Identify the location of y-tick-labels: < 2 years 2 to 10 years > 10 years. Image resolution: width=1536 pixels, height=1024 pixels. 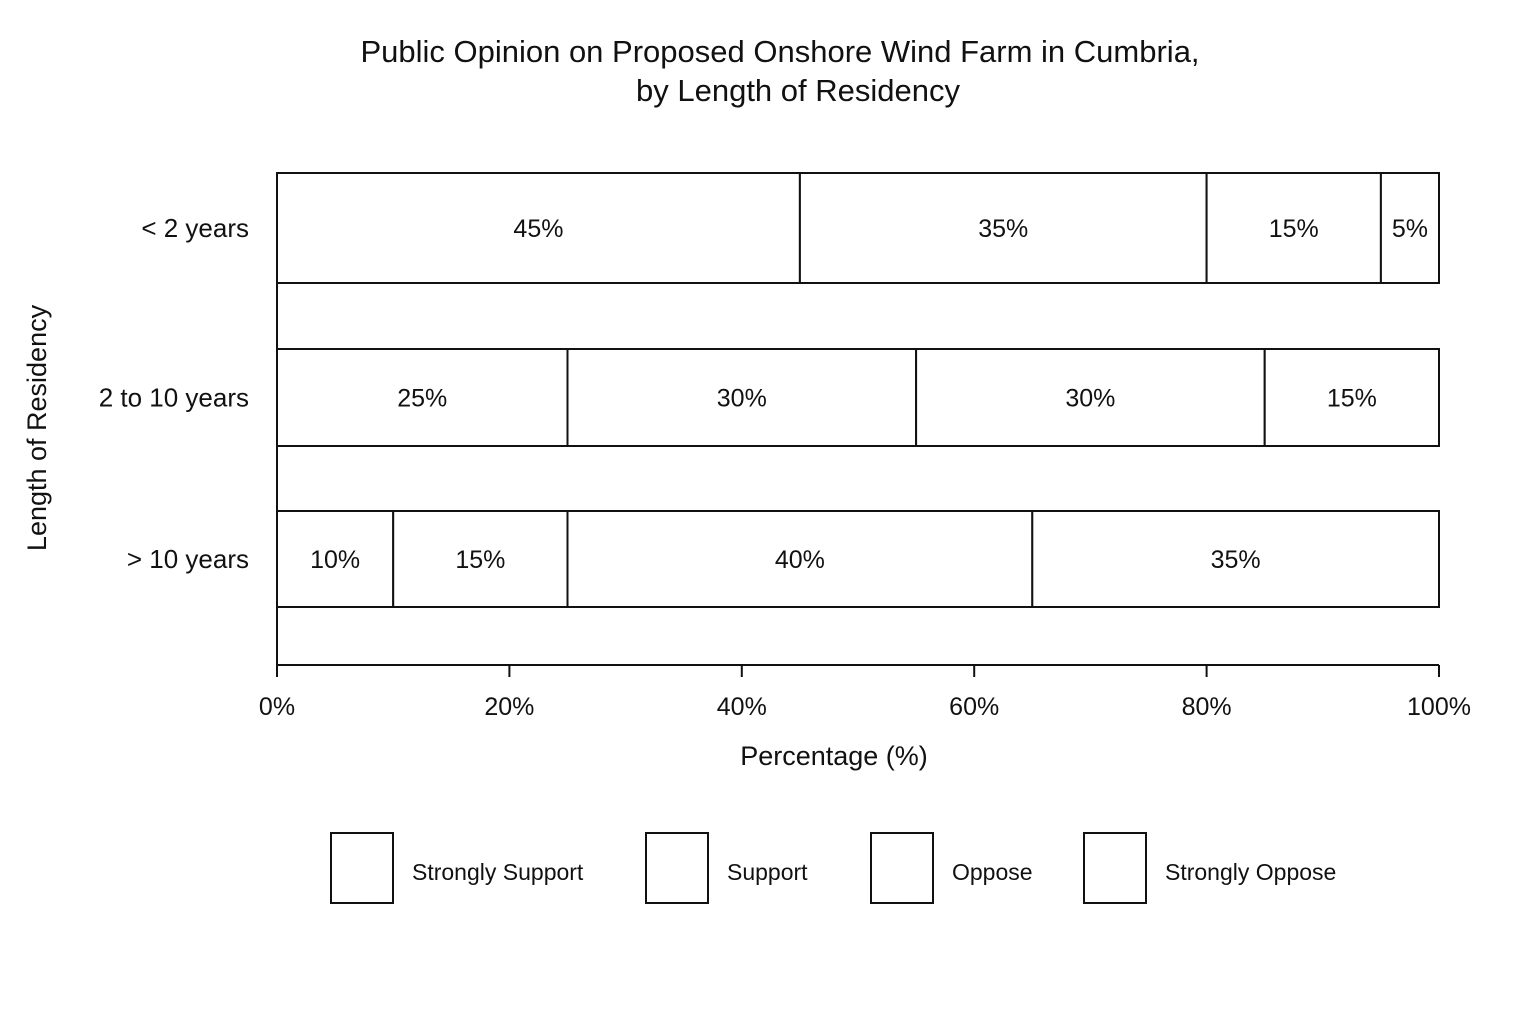
(174, 393).